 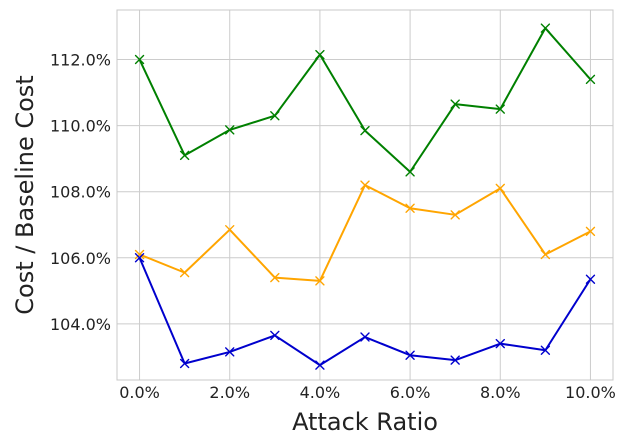 What do you see at coordinates (80, 60) in the screenshot?
I see `y-tick-label: 112.0%` at bounding box center [80, 60].